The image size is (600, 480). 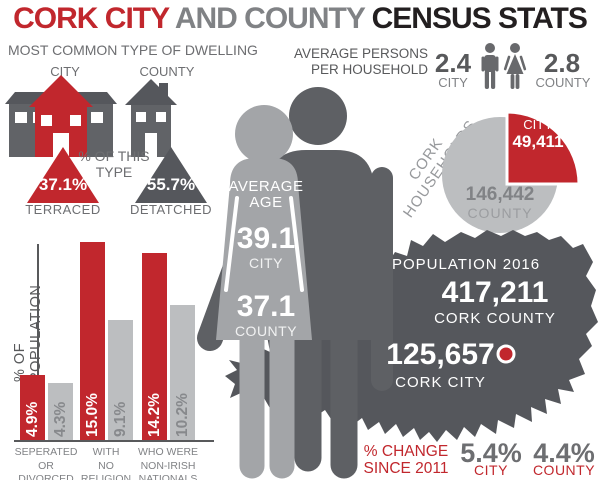 What do you see at coordinates (453, 63) in the screenshot?
I see `hh-city-value: 2.4` at bounding box center [453, 63].